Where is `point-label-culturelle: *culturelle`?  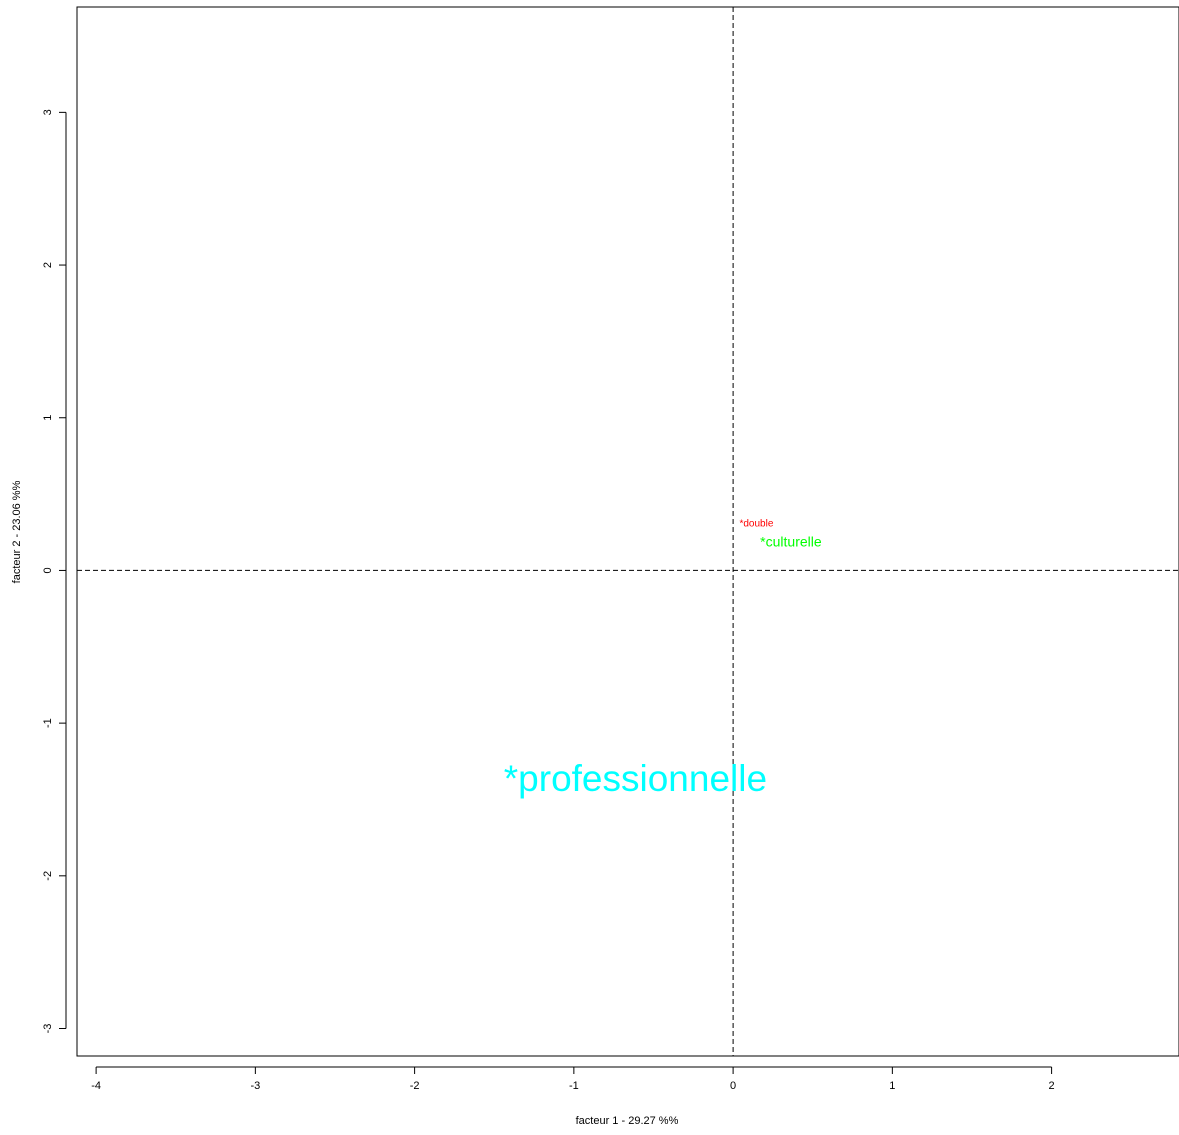 point-label-culturelle: *culturelle is located at coordinates (791, 541).